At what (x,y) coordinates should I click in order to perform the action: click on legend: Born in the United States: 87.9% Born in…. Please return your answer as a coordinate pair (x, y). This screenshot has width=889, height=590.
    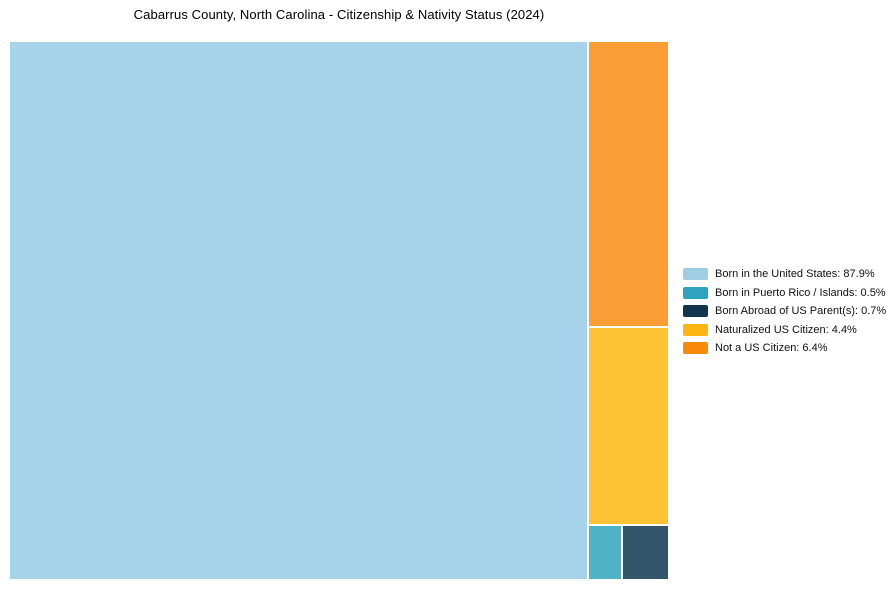
    Looking at the image, I should click on (784, 311).